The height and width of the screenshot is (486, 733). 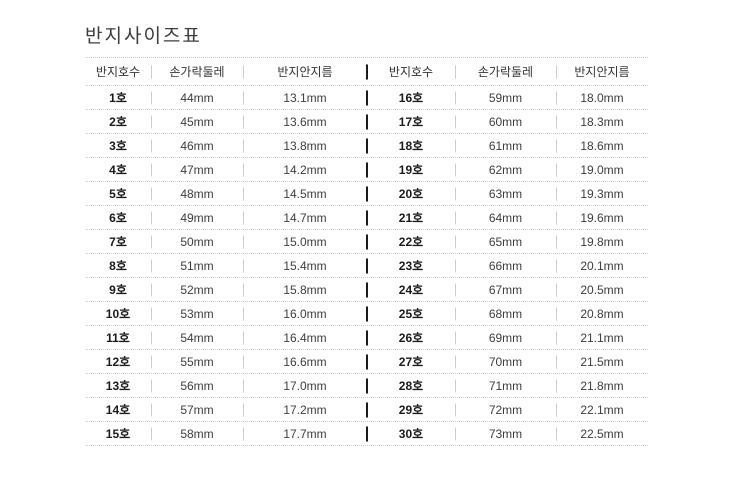 I want to click on finger-circumference-value: 71mm, so click(x=505, y=385).